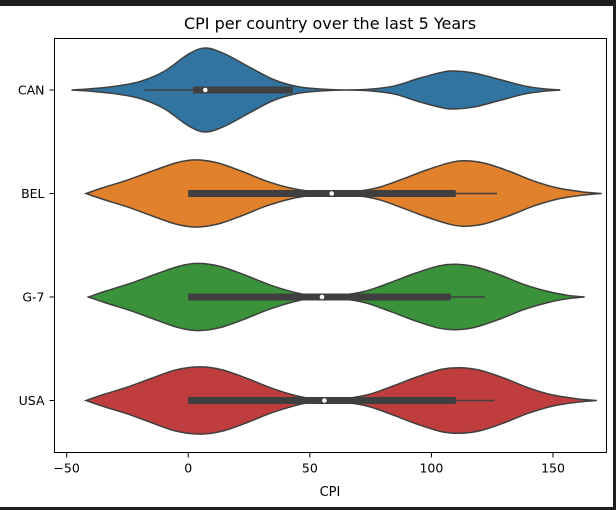 Image resolution: width=616 pixels, height=510 pixels. I want to click on y-tick-label: USA, so click(32, 400).